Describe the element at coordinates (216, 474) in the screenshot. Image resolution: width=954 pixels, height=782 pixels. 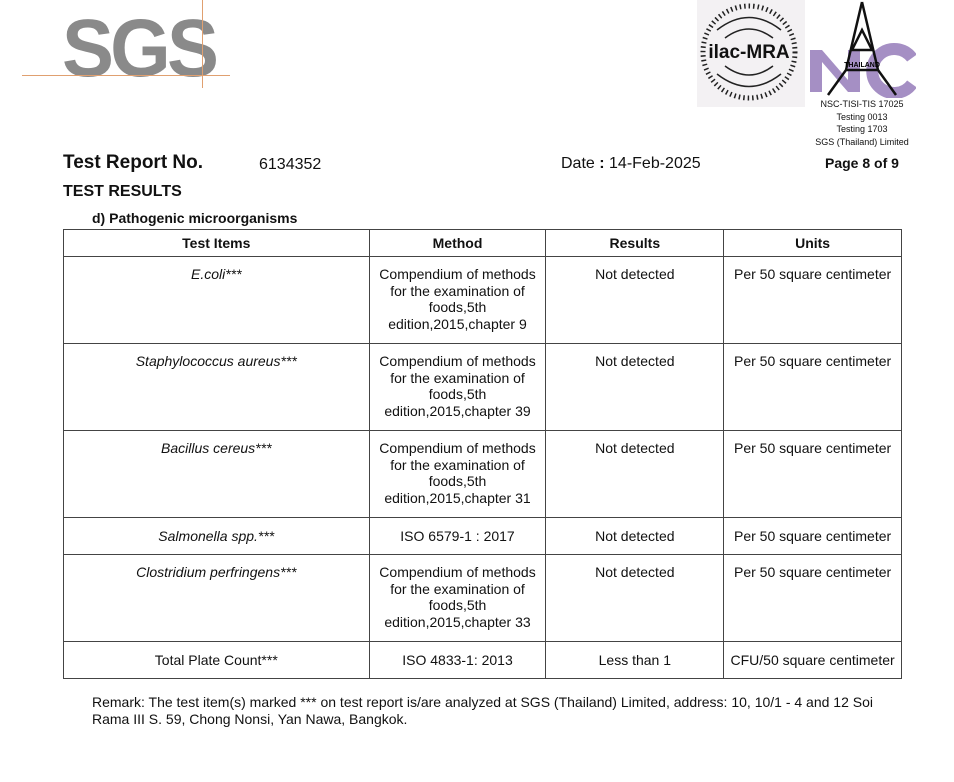
I see `test-item-cell: Bacillus cereus***` at that location.